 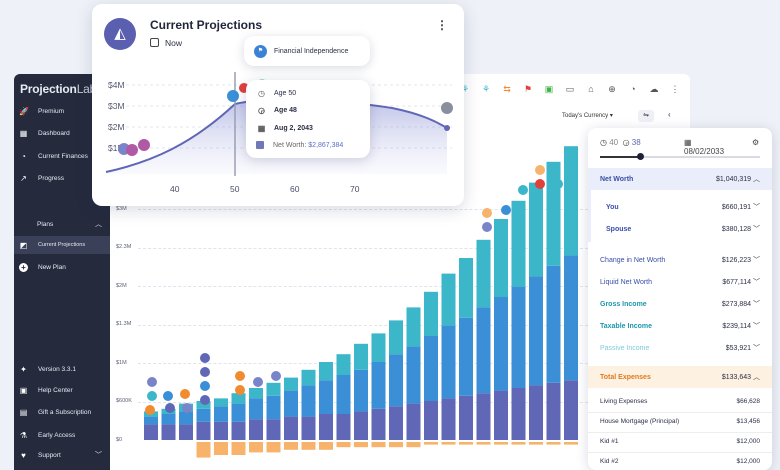 I want to click on sidebar-item-premium: 🚀 Premium, so click(x=62, y=111).